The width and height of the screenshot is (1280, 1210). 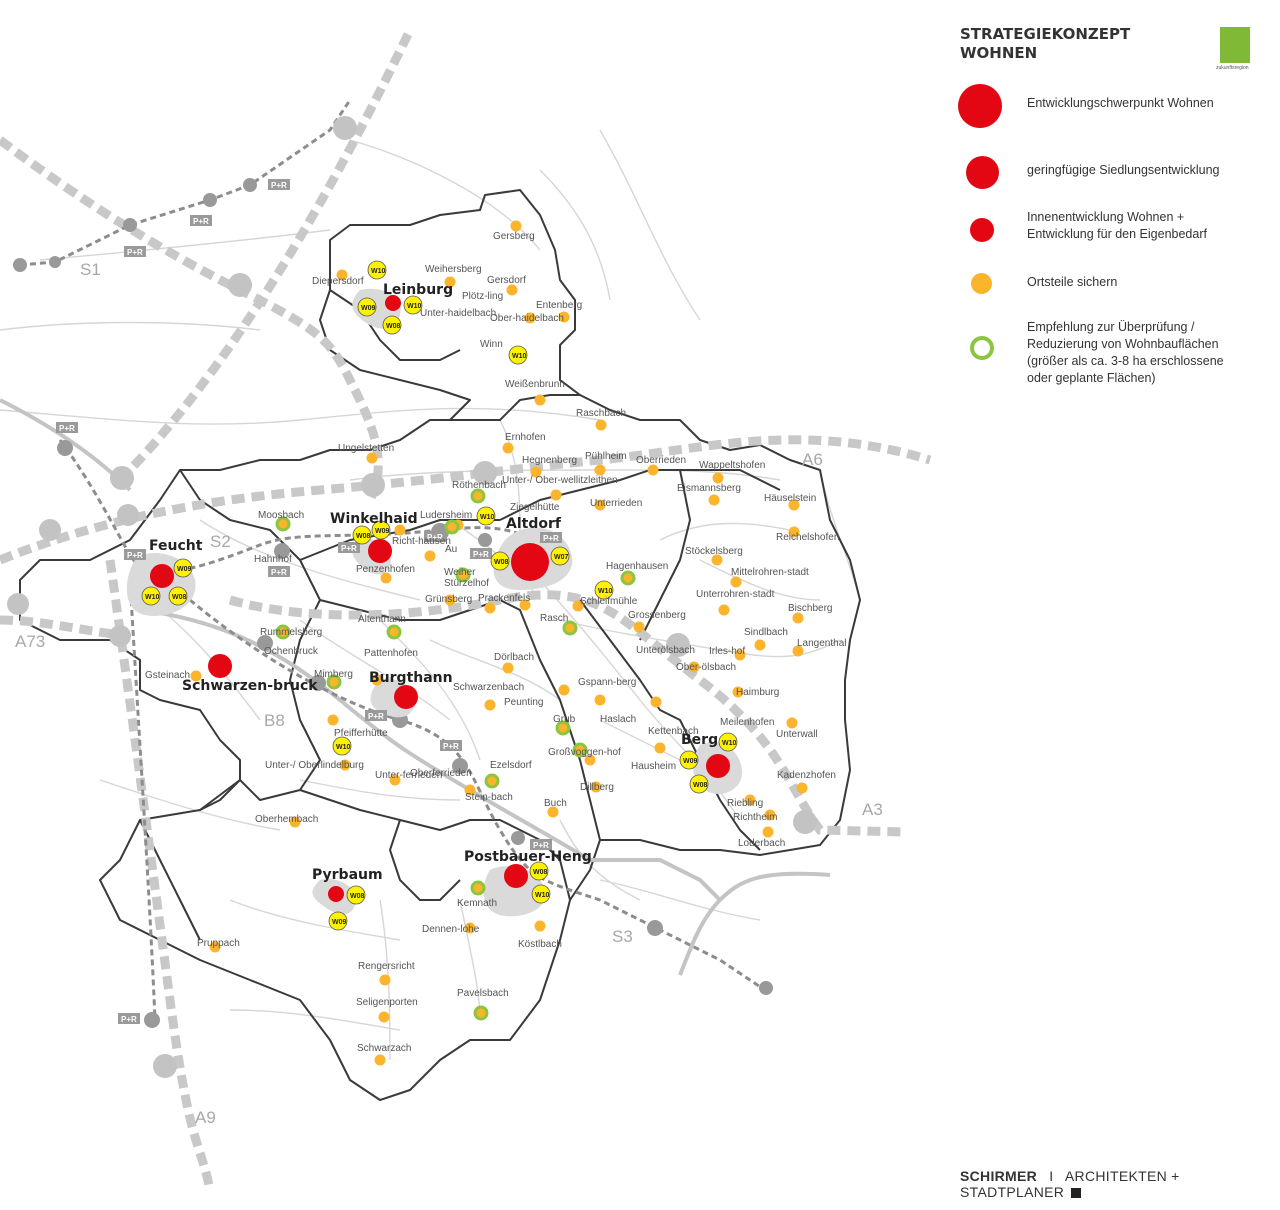 What do you see at coordinates (757, 692) in the screenshot?
I see `svg-text: Haimburg` at bounding box center [757, 692].